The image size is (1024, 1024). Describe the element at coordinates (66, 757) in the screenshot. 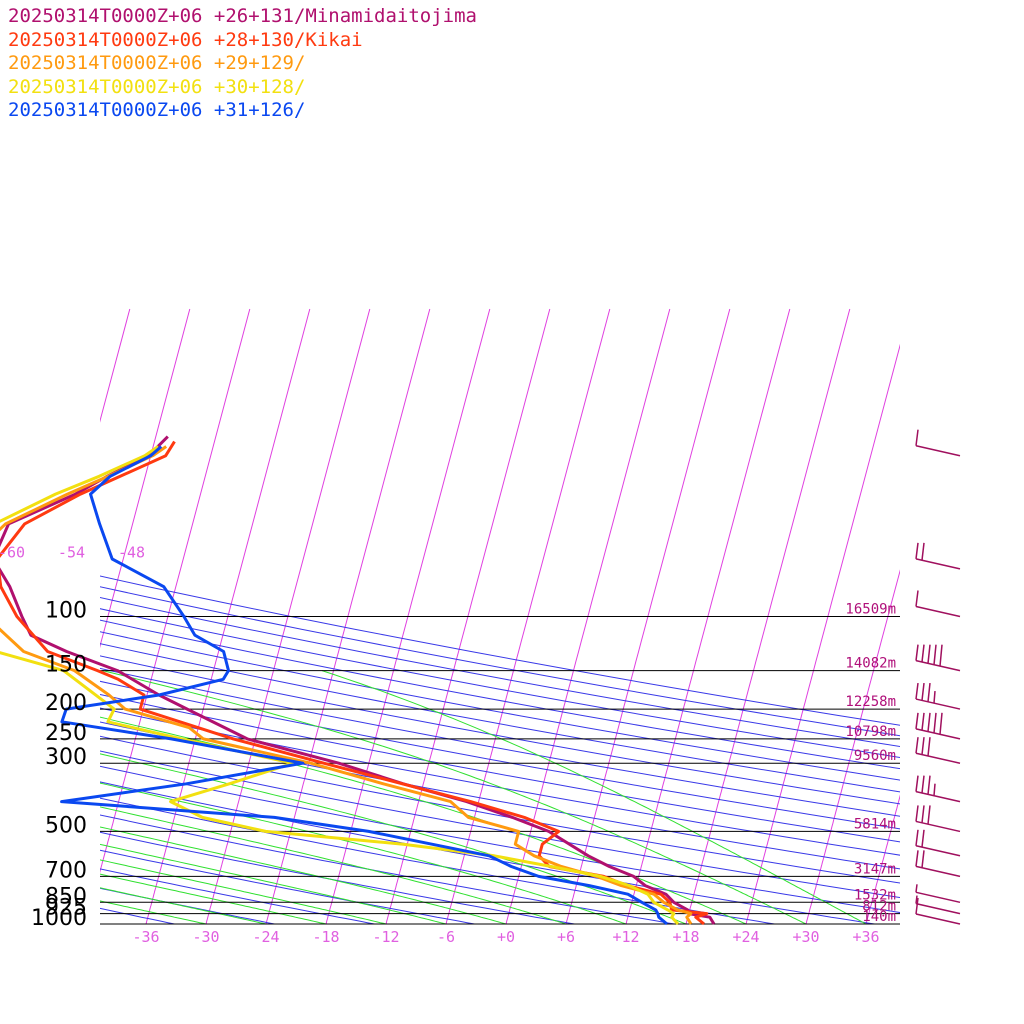

I see `pressure-label: 300` at that location.